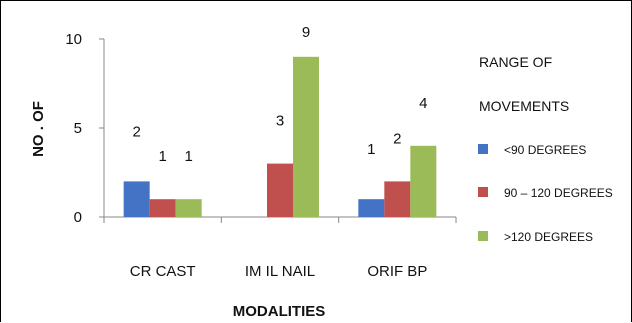 The height and width of the screenshot is (323, 632). What do you see at coordinates (163, 271) in the screenshot?
I see `x-tick-label: CR CAST` at bounding box center [163, 271].